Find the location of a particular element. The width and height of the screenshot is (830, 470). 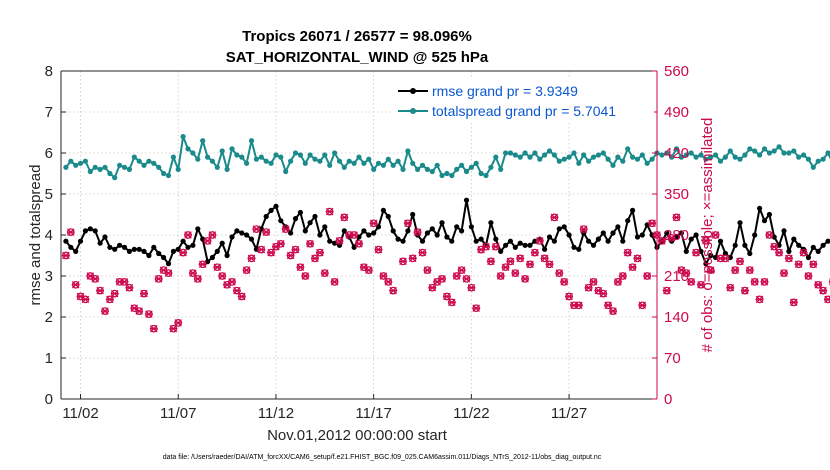

series-totalspread is located at coordinates (446, 157).